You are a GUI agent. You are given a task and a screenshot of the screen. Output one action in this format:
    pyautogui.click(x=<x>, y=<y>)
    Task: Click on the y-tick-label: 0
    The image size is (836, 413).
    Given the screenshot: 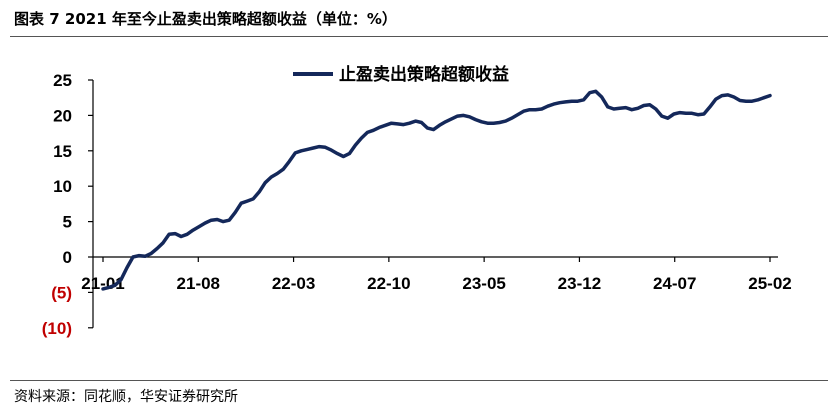 What is the action you would take?
    pyautogui.click(x=67, y=257)
    